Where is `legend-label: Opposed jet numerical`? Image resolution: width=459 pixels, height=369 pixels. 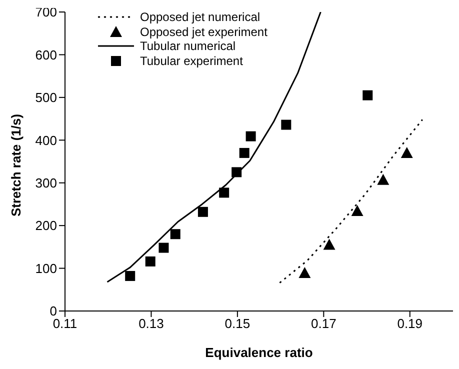
legend-label: Opposed jet numerical is located at coordinates (200, 17).